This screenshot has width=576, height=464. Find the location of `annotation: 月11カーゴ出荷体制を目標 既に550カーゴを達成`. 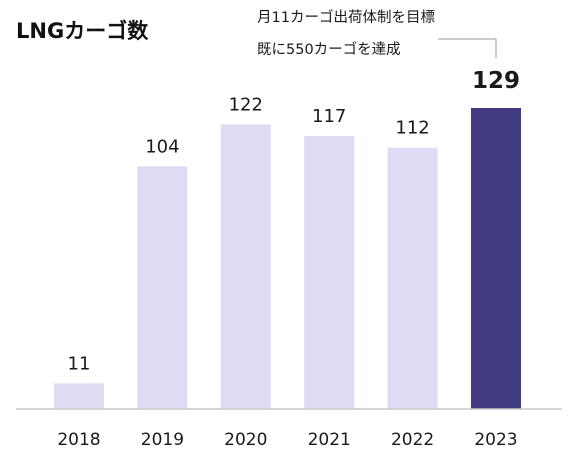

annotation: 月11カーゴ出荷体制を目標 既に550カーゴを達成 is located at coordinates (377, 33).